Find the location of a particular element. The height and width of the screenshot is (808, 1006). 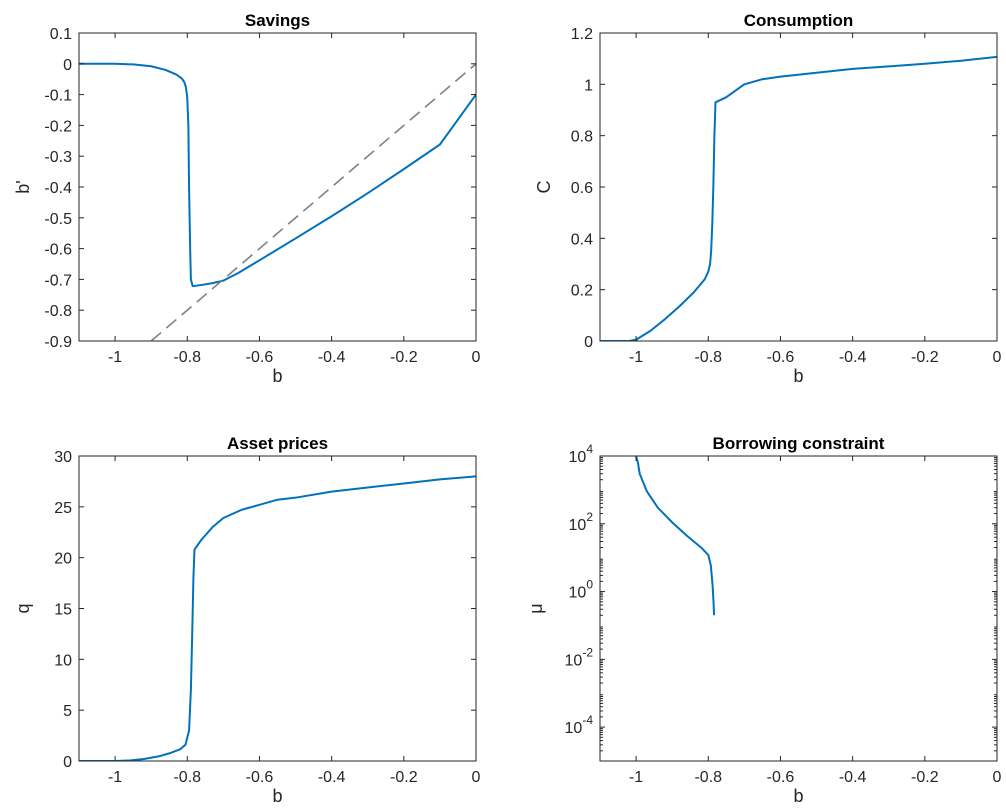

savings-title: Savings is located at coordinates (277, 20).